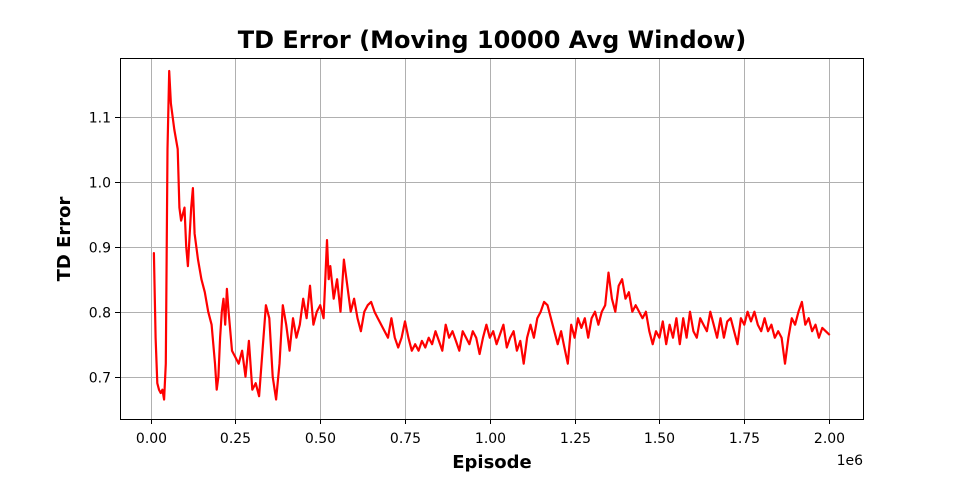 The height and width of the screenshot is (480, 960). Describe the element at coordinates (575, 439) in the screenshot. I see `x-tick-label: 1.25` at that location.